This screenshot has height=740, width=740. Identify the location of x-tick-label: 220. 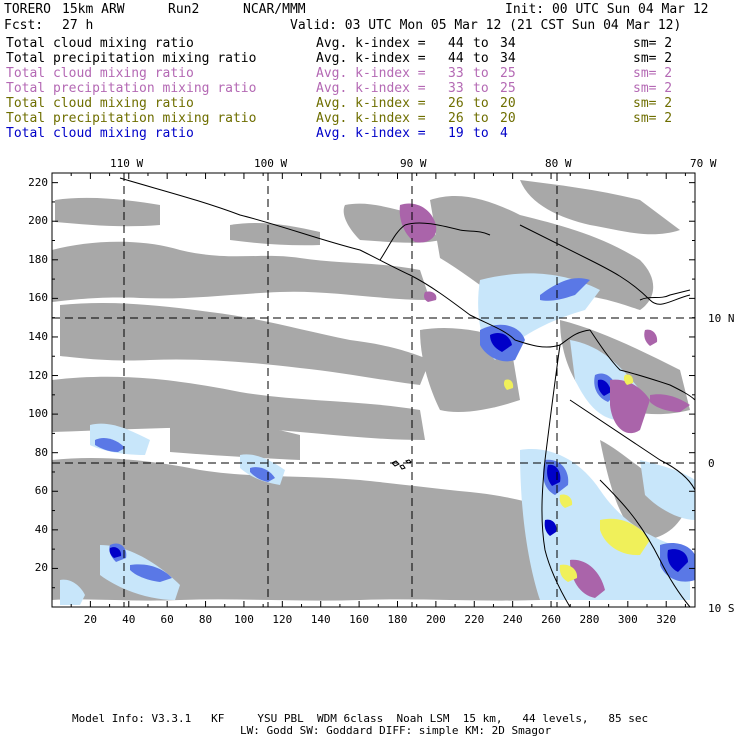
(474, 619).